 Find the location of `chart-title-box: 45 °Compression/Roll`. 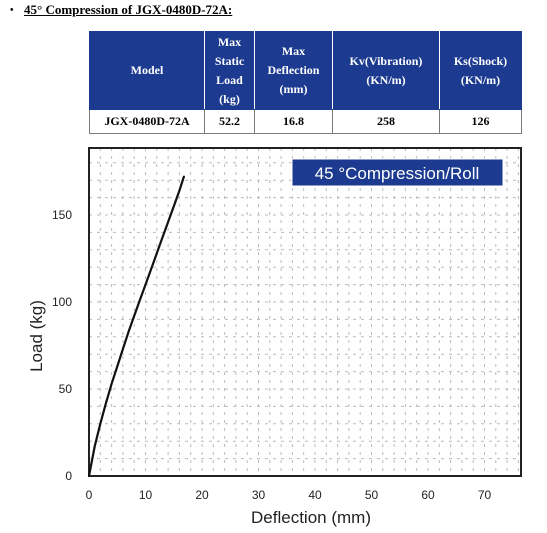

chart-title-box: 45 °Compression/Roll is located at coordinates (397, 172).